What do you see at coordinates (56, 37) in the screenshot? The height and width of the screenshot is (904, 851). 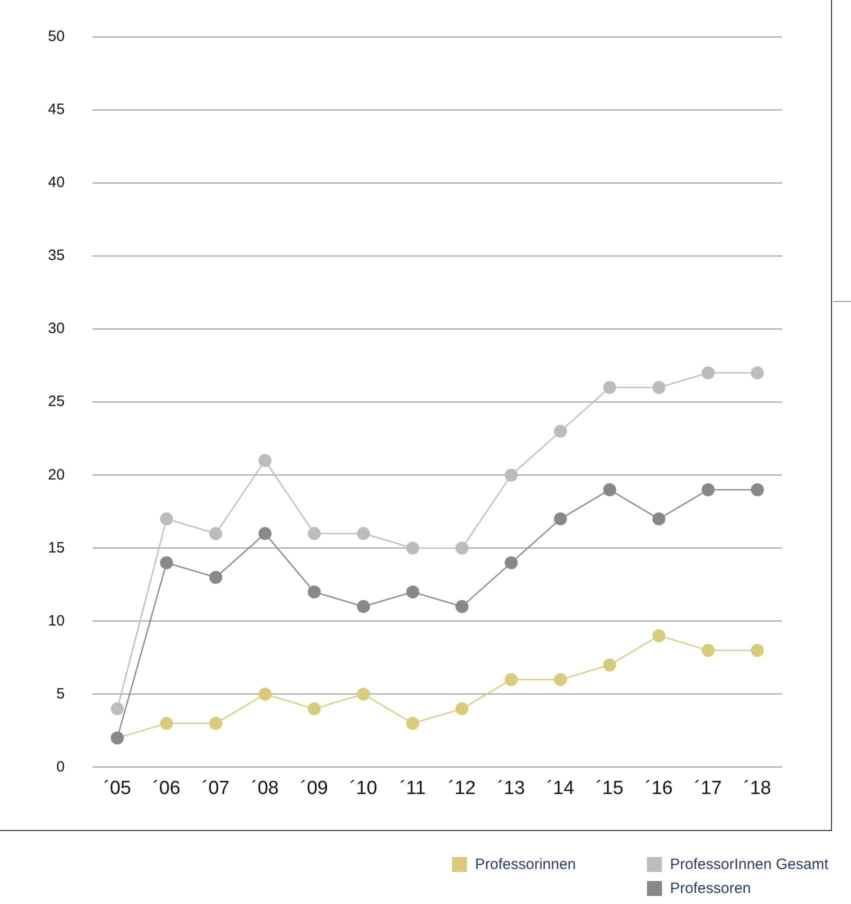 I see `y-tick-label: 50` at bounding box center [56, 37].